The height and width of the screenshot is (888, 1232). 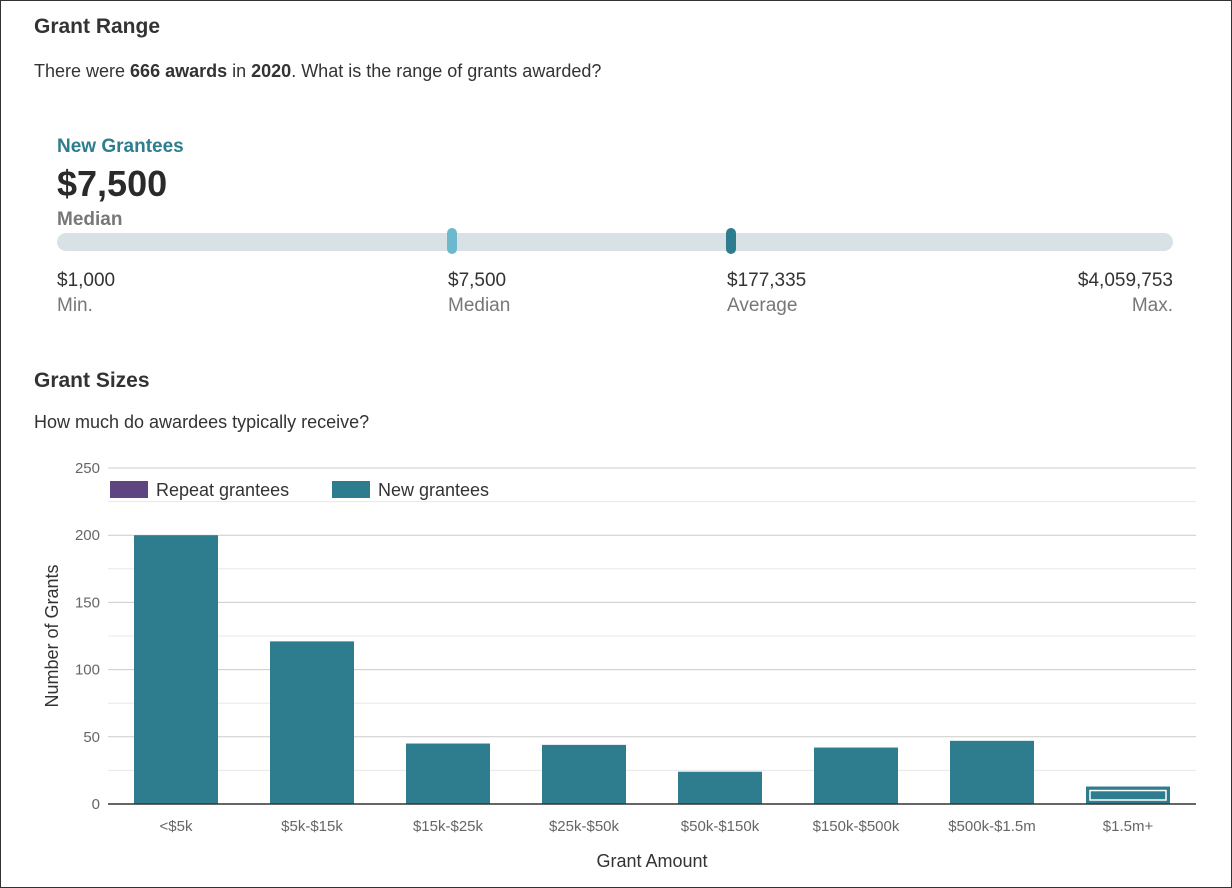 What do you see at coordinates (351, 489) in the screenshot?
I see `legend-swatch-new` at bounding box center [351, 489].